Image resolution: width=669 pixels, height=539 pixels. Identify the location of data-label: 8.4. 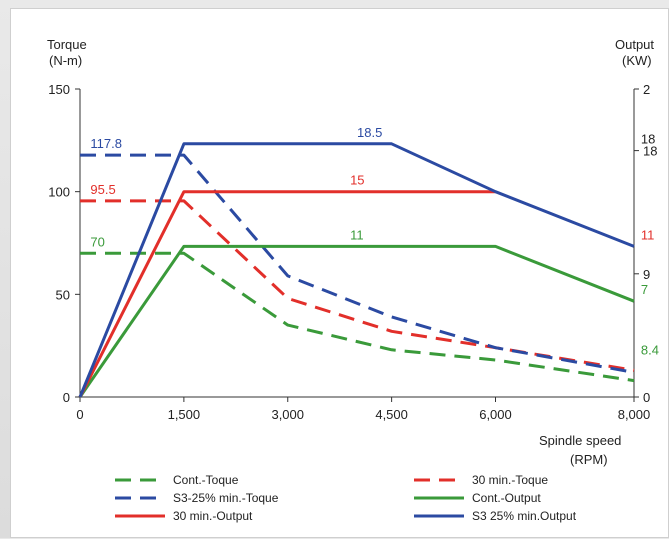
(650, 349).